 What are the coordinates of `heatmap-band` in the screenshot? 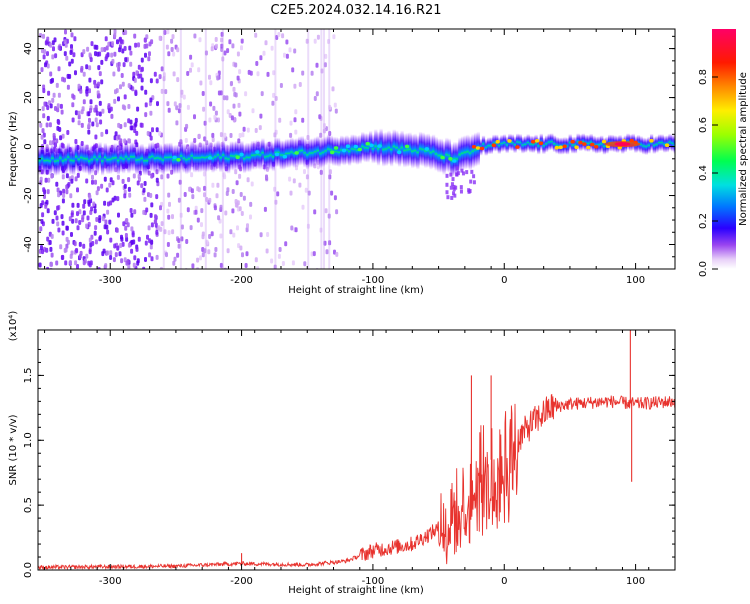 It's located at (356, 153).